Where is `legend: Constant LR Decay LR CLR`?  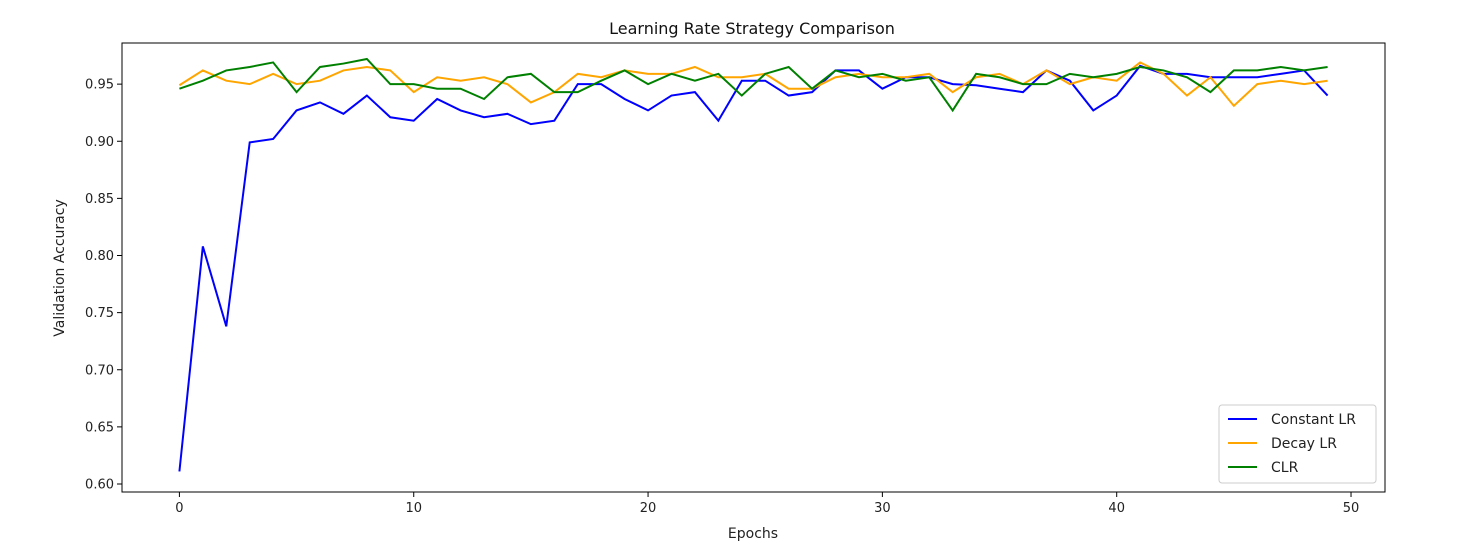 legend: Constant LR Decay LR CLR is located at coordinates (1297, 444).